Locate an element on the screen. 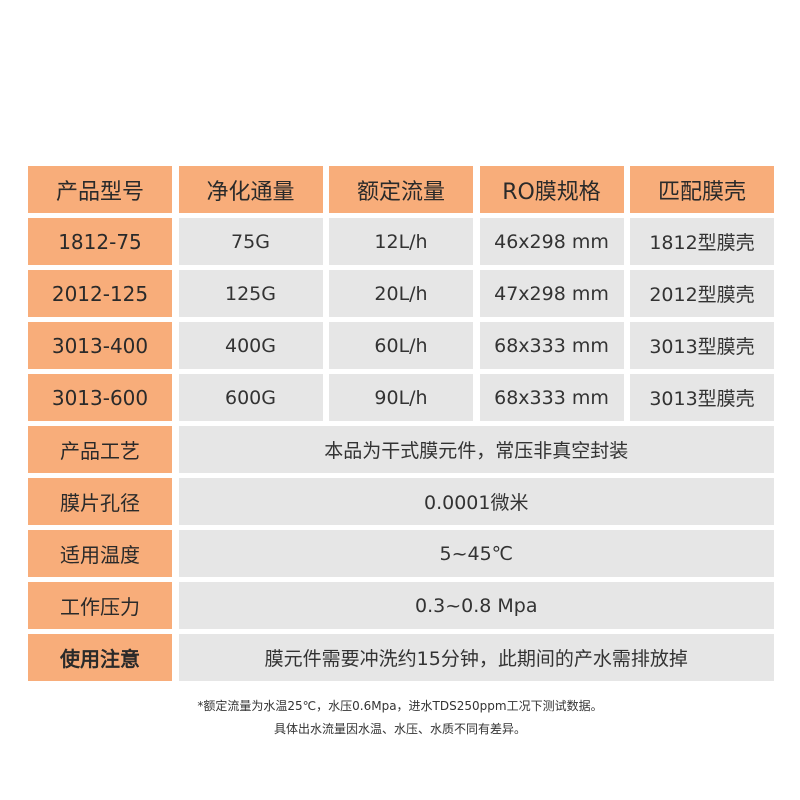  temperature-label: 适用温度 is located at coordinates (100, 553).